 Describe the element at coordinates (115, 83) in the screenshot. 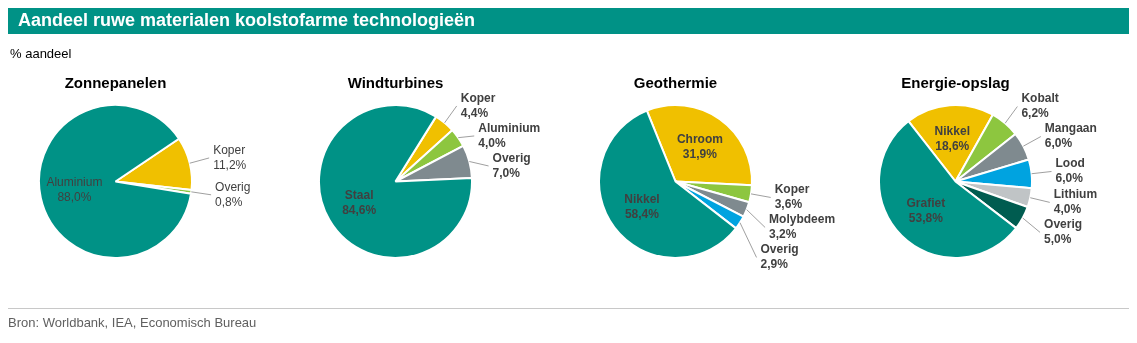

I see `chart-title: Zonnepanelen` at that location.